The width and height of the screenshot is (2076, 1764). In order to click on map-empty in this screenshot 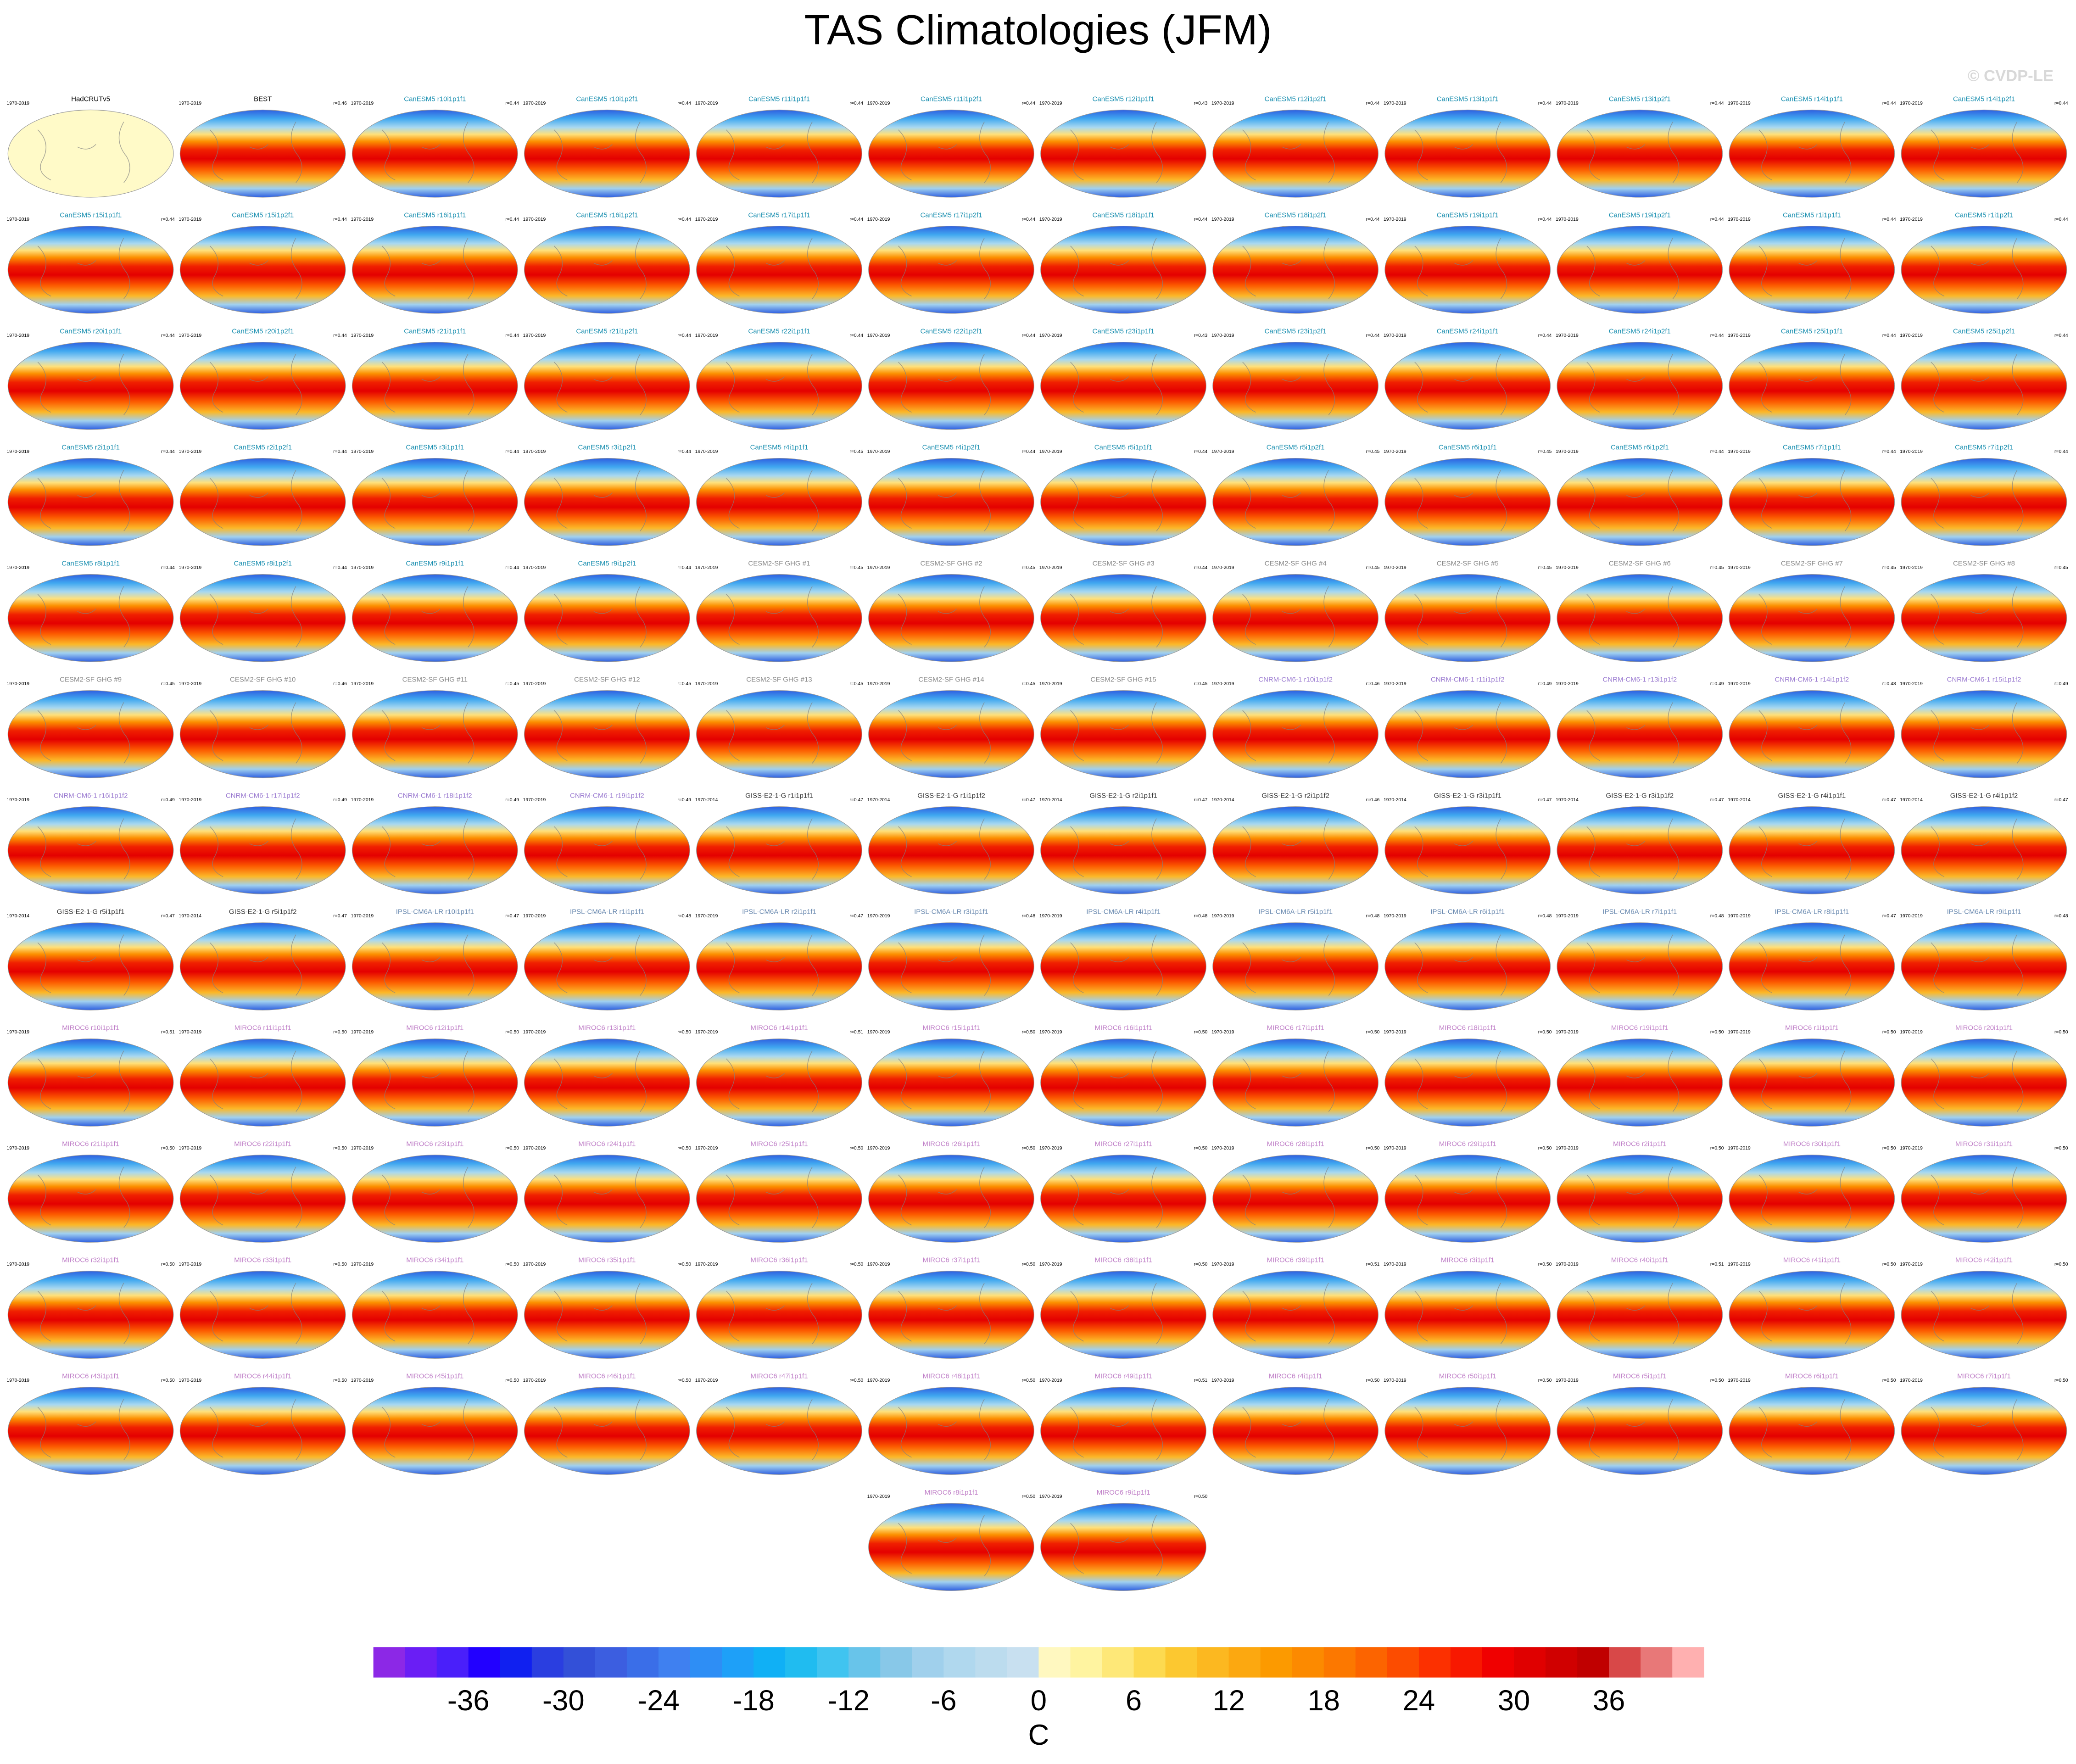, I will do `click(90, 153)`.